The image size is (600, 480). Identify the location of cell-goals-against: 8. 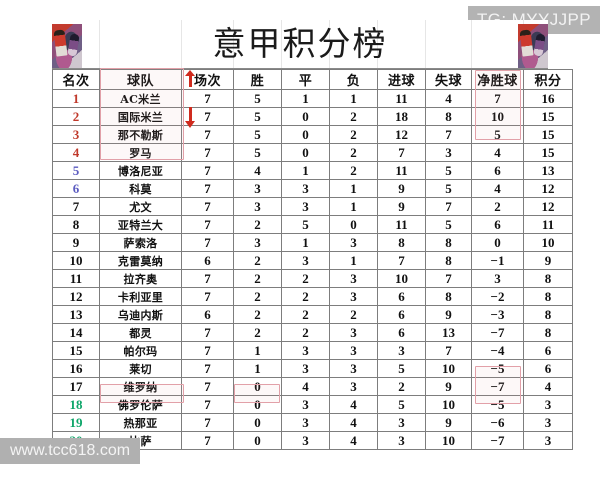
(448, 296).